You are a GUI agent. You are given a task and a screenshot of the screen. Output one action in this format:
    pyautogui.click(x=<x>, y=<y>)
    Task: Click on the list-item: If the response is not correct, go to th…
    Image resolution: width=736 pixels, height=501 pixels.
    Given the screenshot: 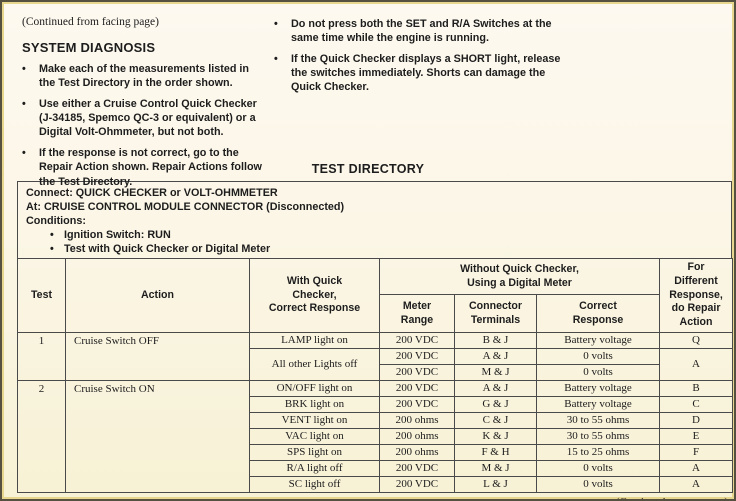 What is the action you would take?
    pyautogui.click(x=142, y=167)
    